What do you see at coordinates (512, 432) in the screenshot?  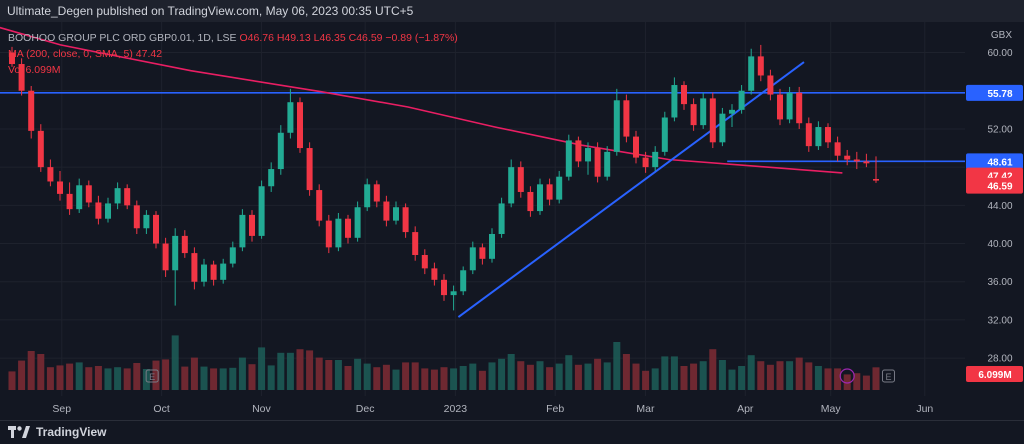 I see `footer-bar: TradingView` at bounding box center [512, 432].